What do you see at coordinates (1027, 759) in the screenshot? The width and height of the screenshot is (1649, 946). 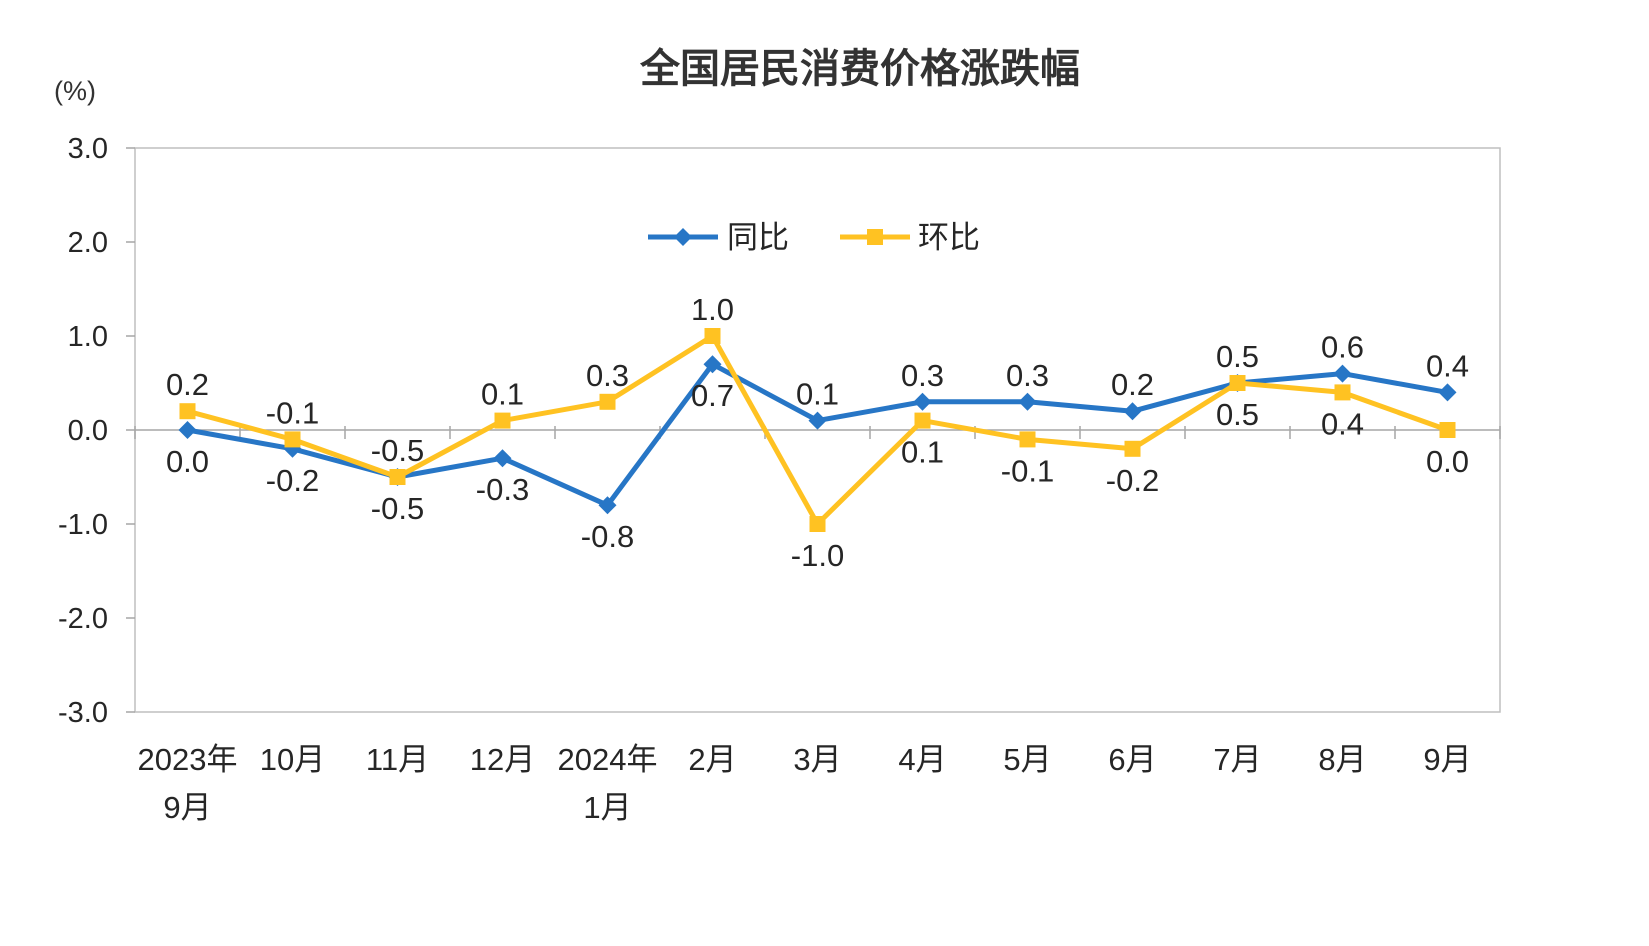 I see `x-axis-category-label: 5月` at bounding box center [1027, 759].